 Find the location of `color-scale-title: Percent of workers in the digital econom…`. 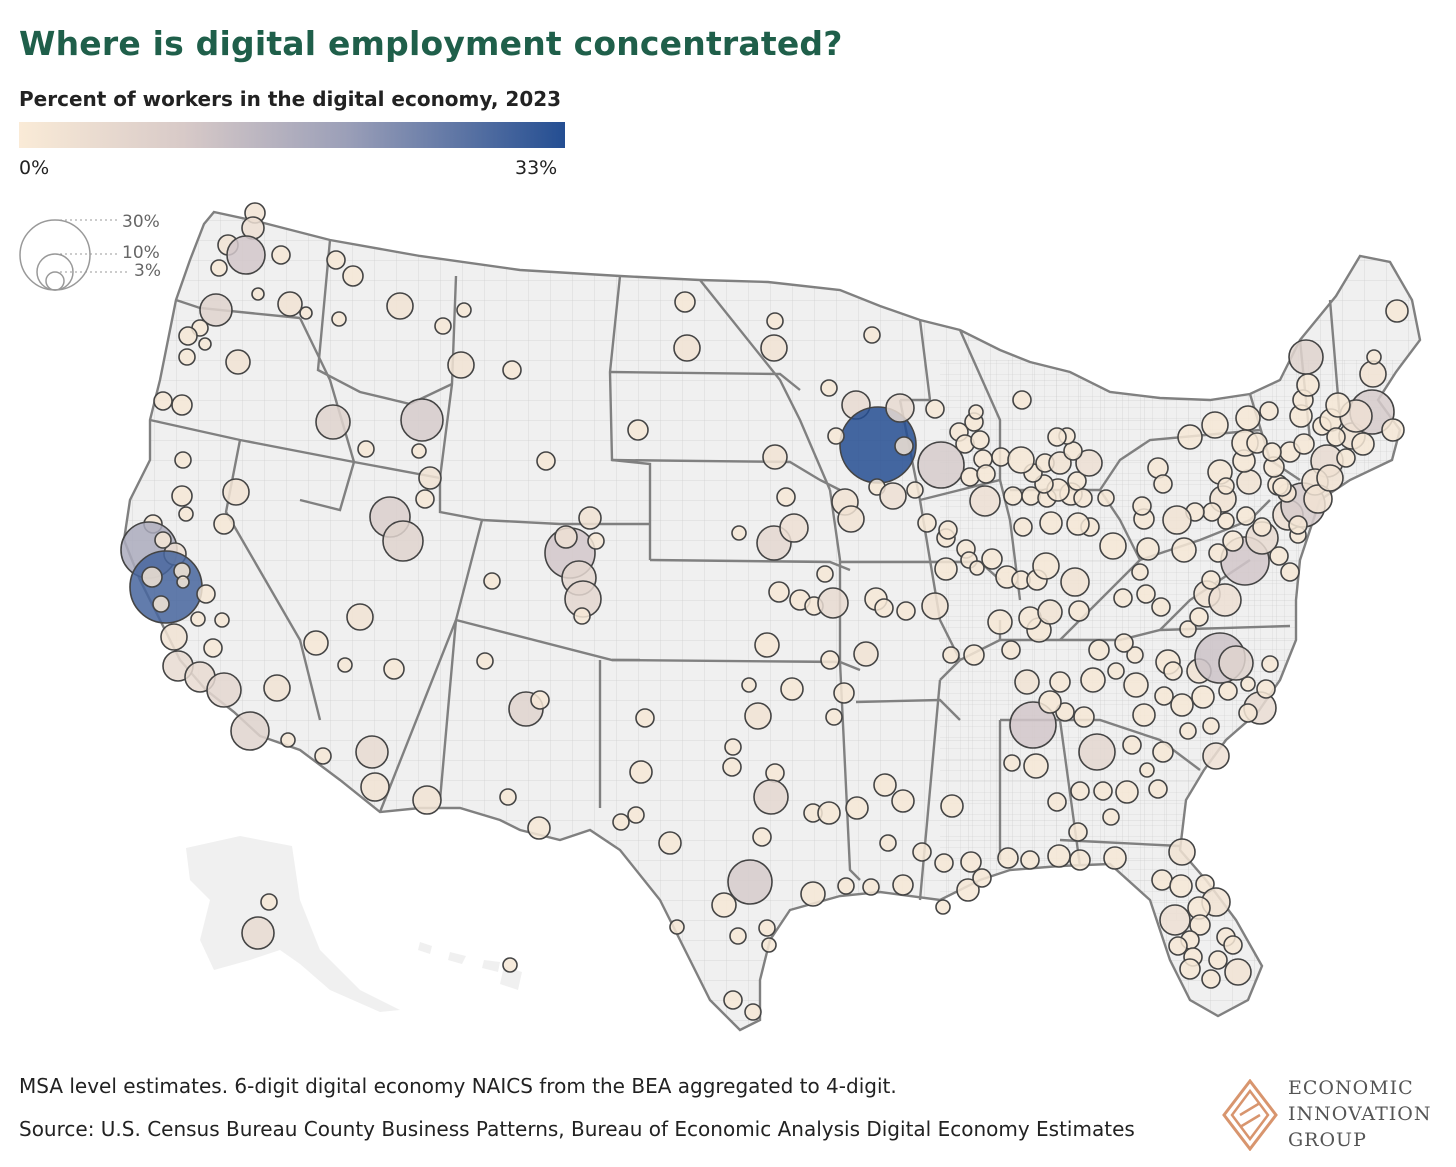

color-scale-title: Percent of workers in the digital econom… is located at coordinates (290, 99).